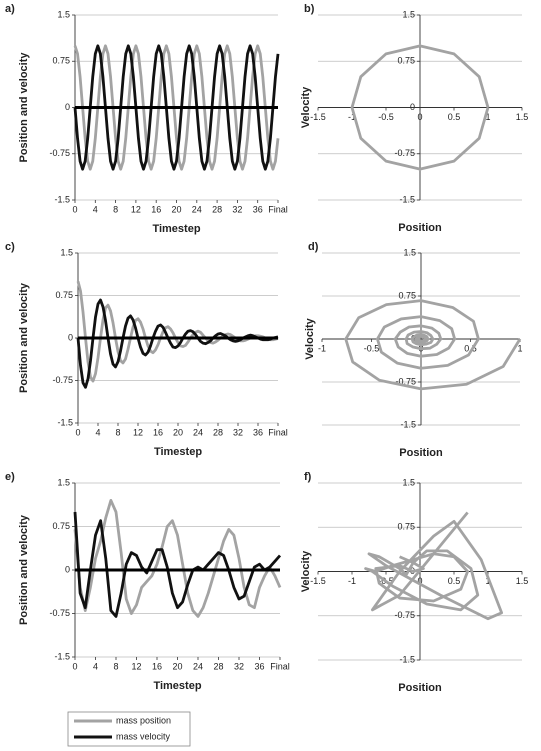 The width and height of the screenshot is (541, 751). What do you see at coordinates (129, 729) in the screenshot?
I see `legend-box` at bounding box center [129, 729].